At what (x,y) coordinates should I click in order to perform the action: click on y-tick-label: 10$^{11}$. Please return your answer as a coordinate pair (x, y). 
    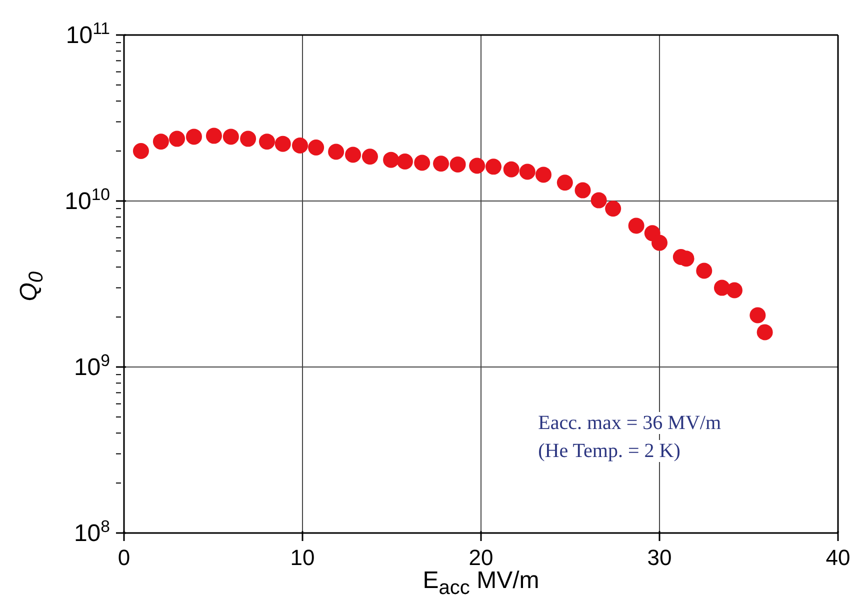
    Looking at the image, I should click on (88, 33).